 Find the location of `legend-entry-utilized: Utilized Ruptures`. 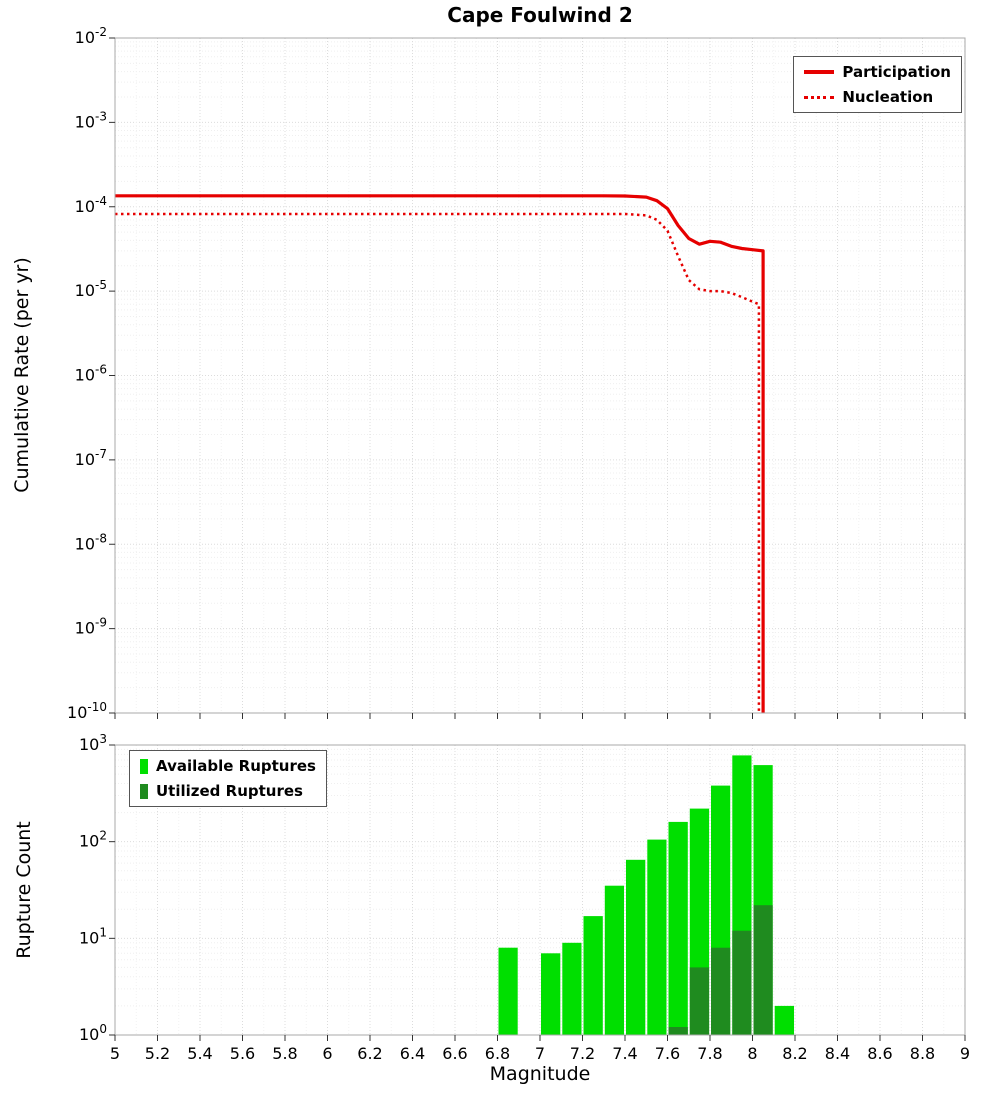

legend-entry-utilized: Utilized Ruptures is located at coordinates (228, 791).